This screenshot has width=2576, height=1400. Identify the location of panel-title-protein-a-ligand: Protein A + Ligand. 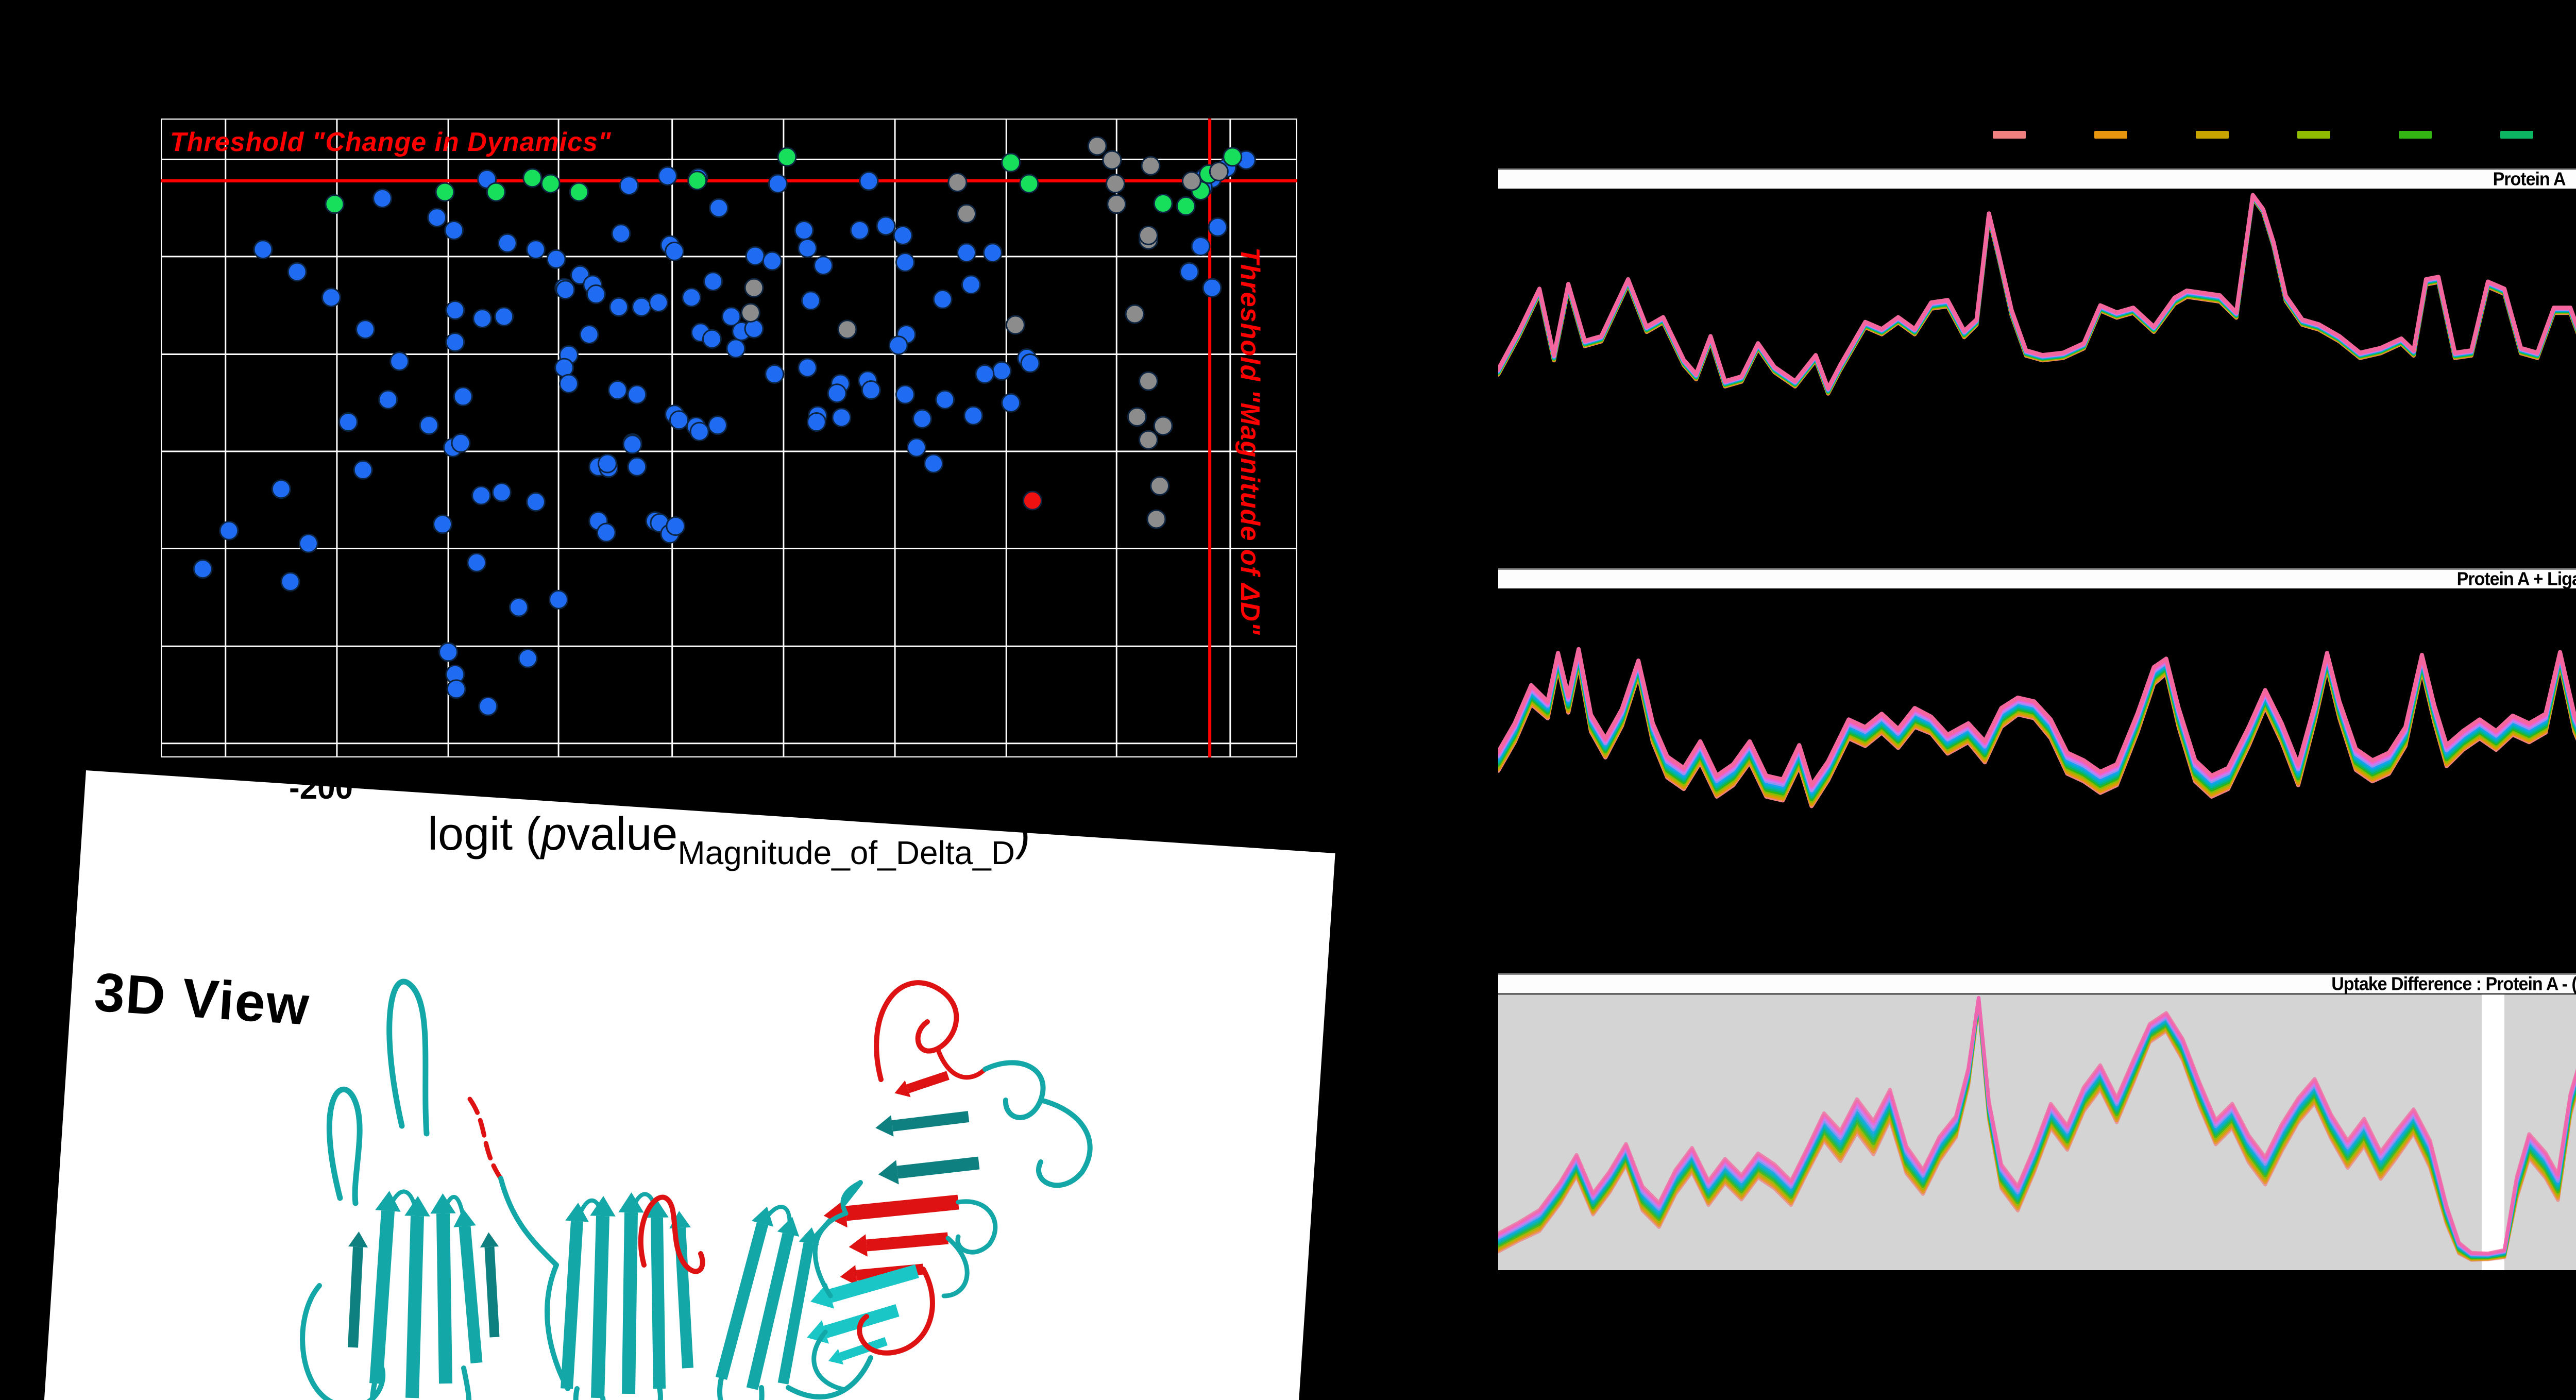
(2037, 578).